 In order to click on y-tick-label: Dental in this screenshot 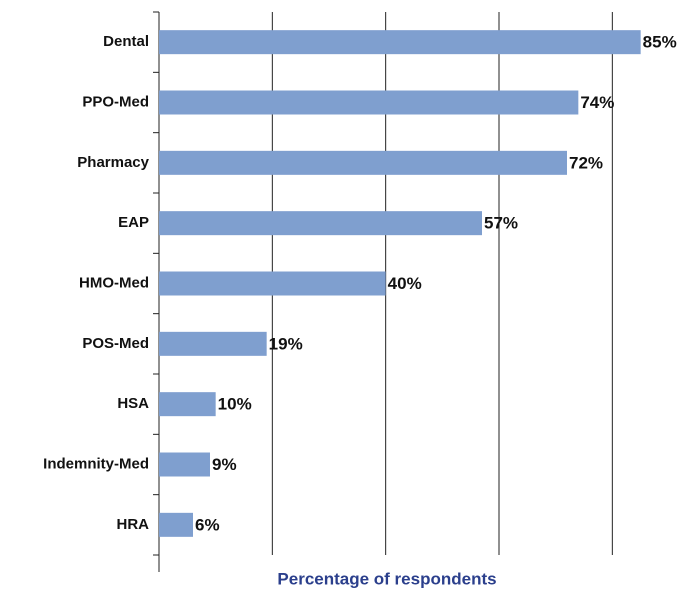, I will do `click(126, 41)`.